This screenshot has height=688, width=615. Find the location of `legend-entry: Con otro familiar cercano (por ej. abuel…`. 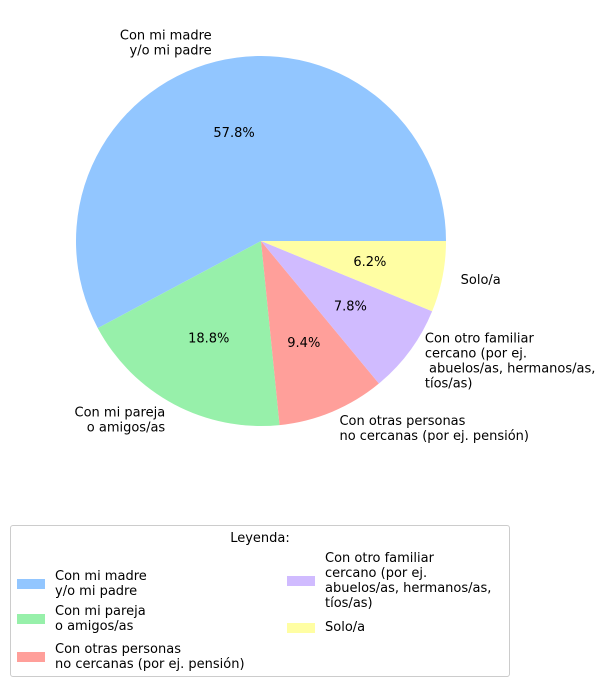

legend-entry: Con otro familiar cercano (por ej. abuel… is located at coordinates (389, 581).